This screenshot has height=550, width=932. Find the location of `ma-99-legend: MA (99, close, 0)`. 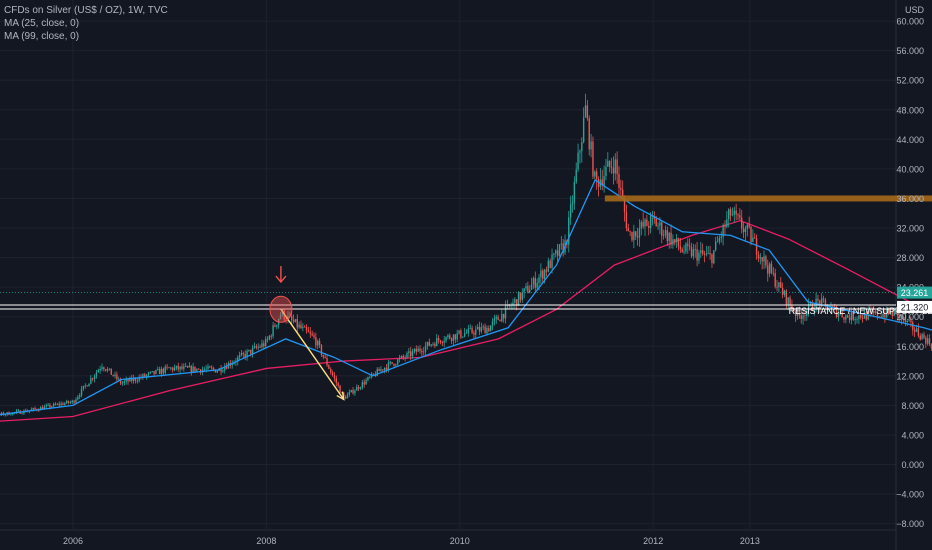

ma-99-legend: MA (99, close, 0) is located at coordinates (42, 36).